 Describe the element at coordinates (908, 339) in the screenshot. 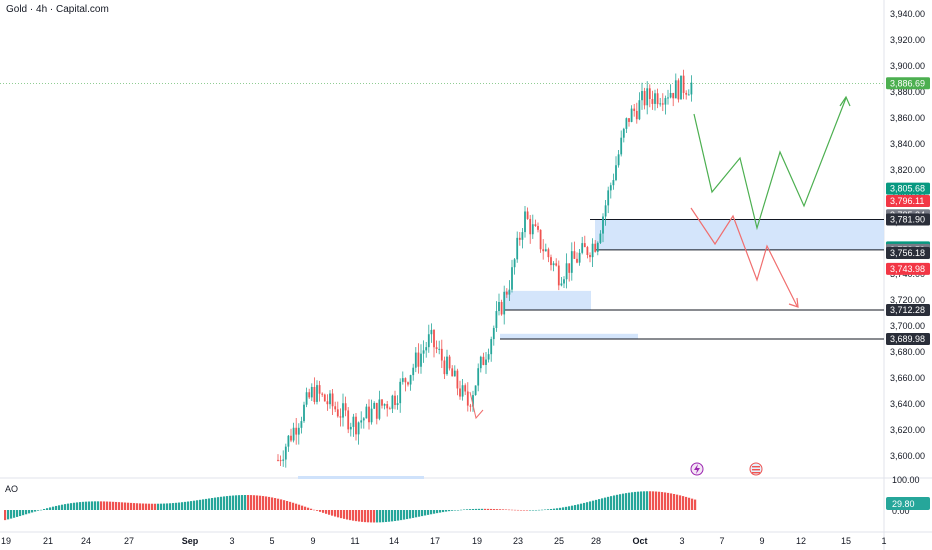

I see `price-tag: 3,689.98` at that location.